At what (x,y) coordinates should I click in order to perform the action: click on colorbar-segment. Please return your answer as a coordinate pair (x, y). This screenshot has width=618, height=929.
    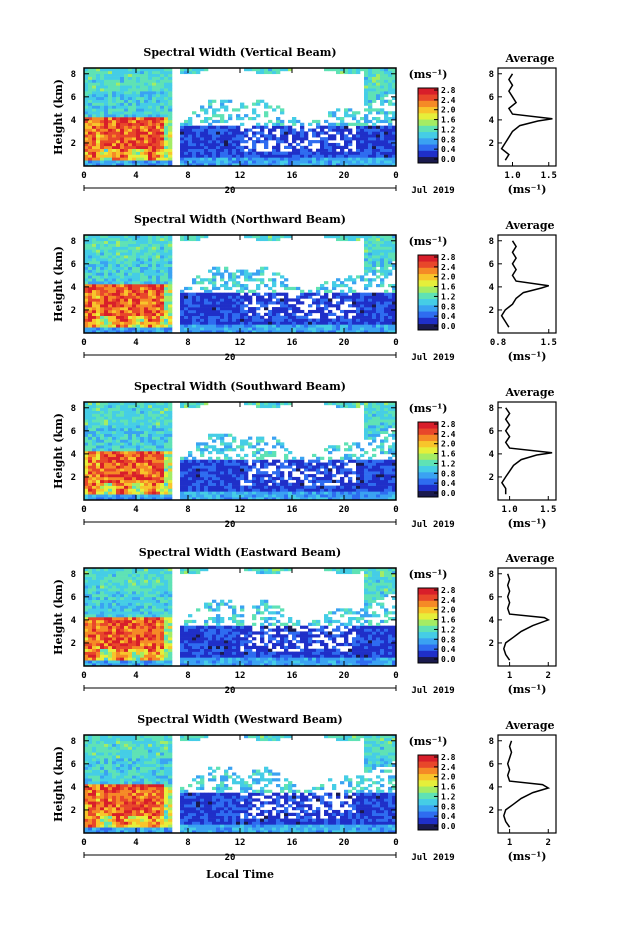
    Looking at the image, I should click on (428, 147).